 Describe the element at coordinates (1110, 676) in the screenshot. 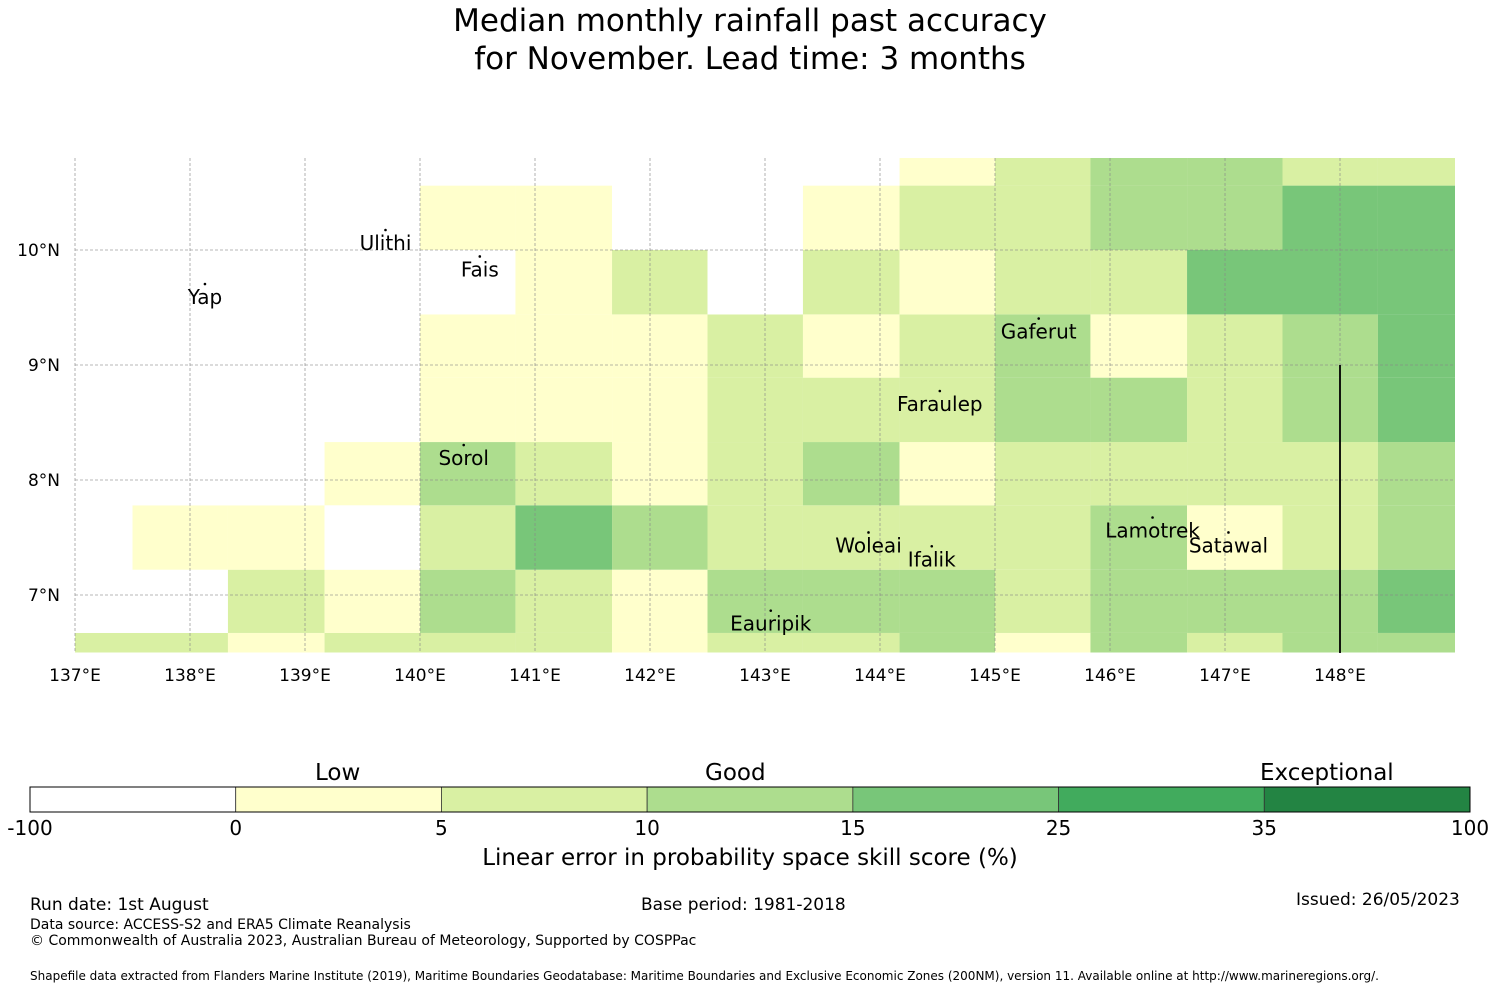

I see `lon-tick-label: 146°E` at that location.